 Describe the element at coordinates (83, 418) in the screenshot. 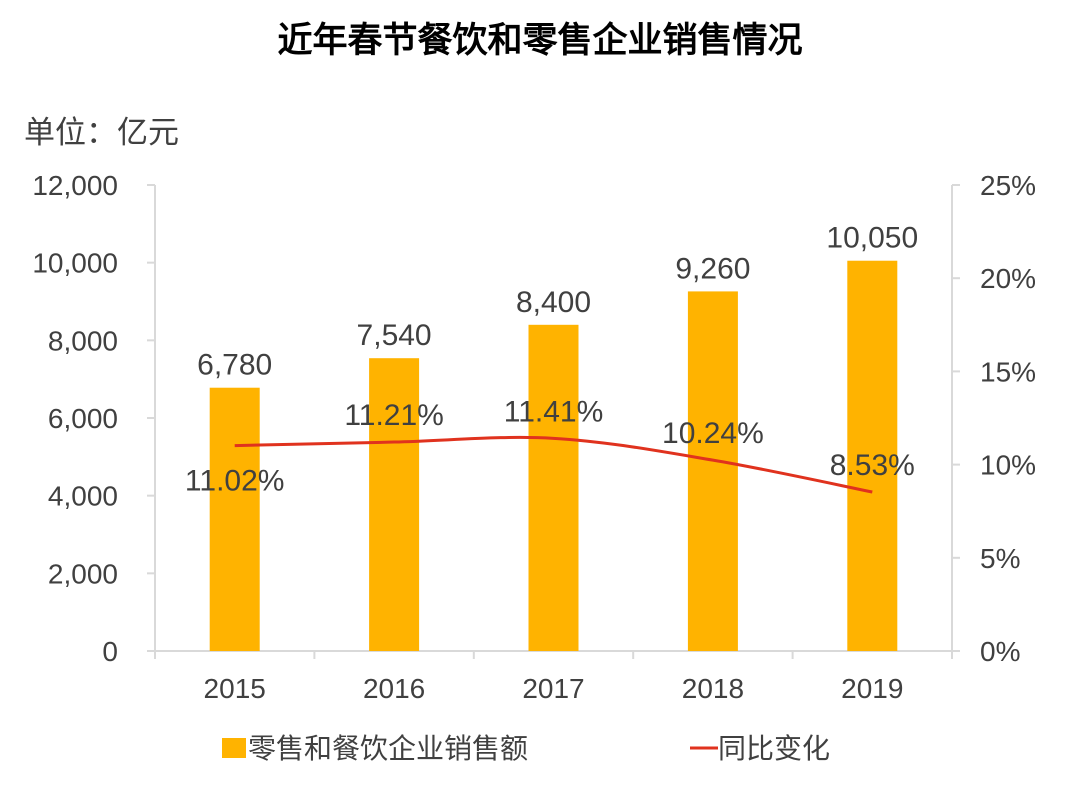

I see `left-tick-label: 6,000` at that location.